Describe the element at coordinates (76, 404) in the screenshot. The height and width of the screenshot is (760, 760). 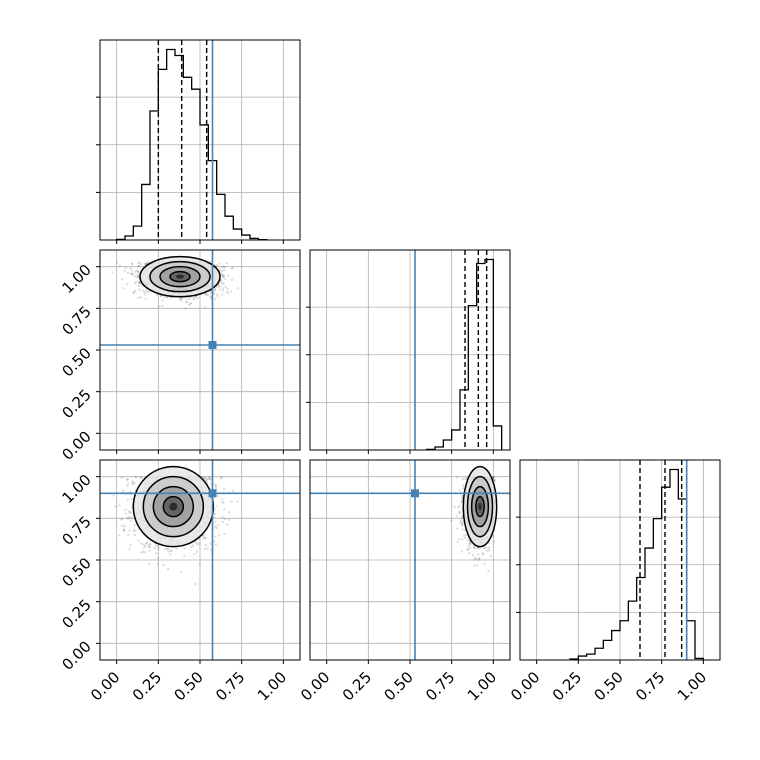
I see `y-tick-label: 0.25` at that location.